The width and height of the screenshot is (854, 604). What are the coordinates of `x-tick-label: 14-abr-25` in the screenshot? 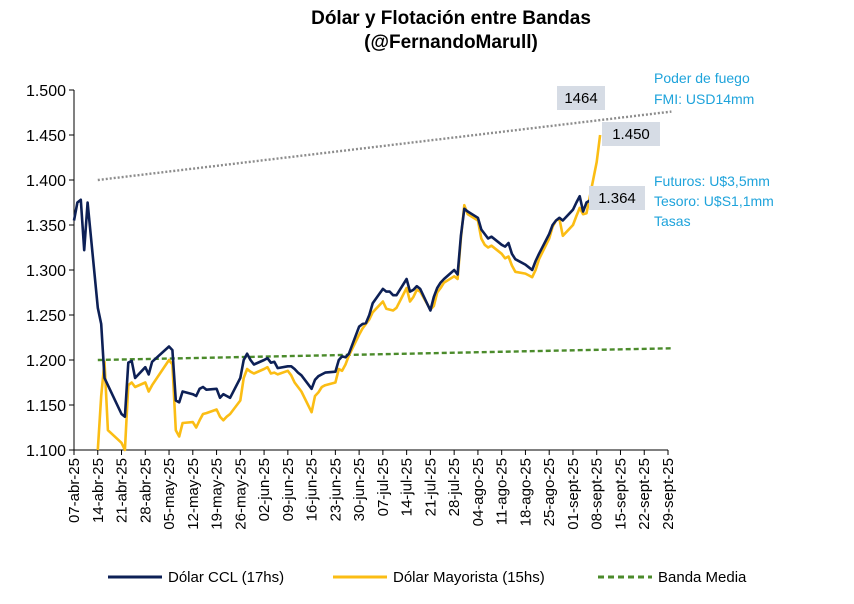 It's located at (98, 490).